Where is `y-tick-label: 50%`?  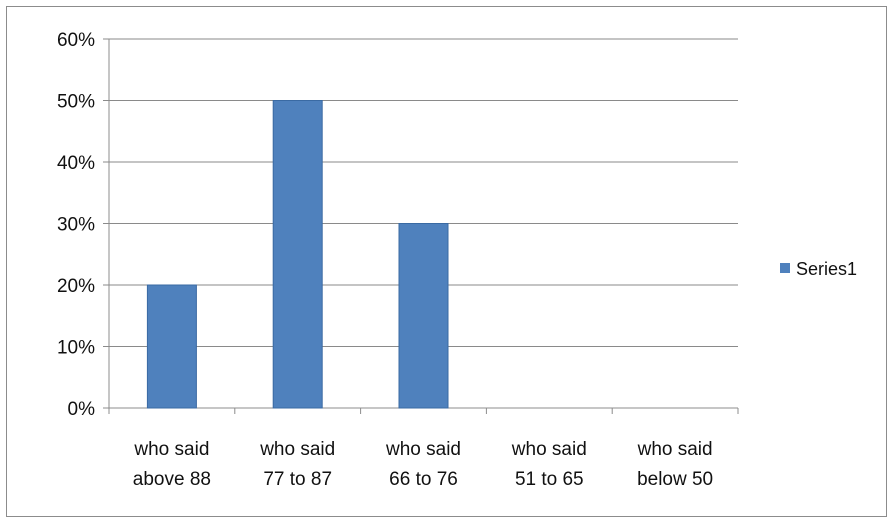 y-tick-label: 50% is located at coordinates (76, 102).